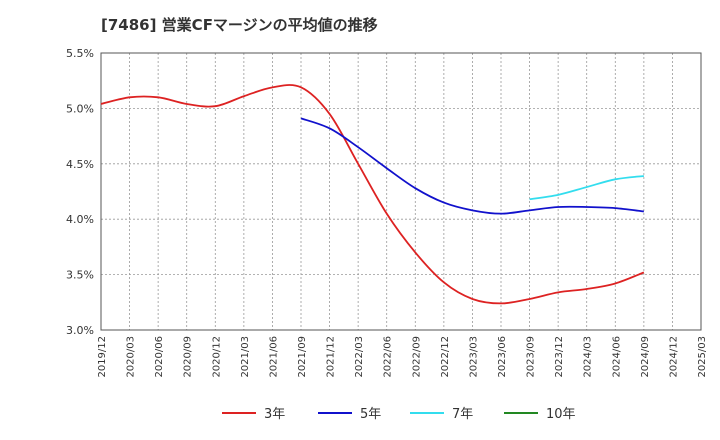 The height and width of the screenshot is (440, 720). What do you see at coordinates (80, 275) in the screenshot?
I see `y-tick-label: 3.5%` at bounding box center [80, 275].